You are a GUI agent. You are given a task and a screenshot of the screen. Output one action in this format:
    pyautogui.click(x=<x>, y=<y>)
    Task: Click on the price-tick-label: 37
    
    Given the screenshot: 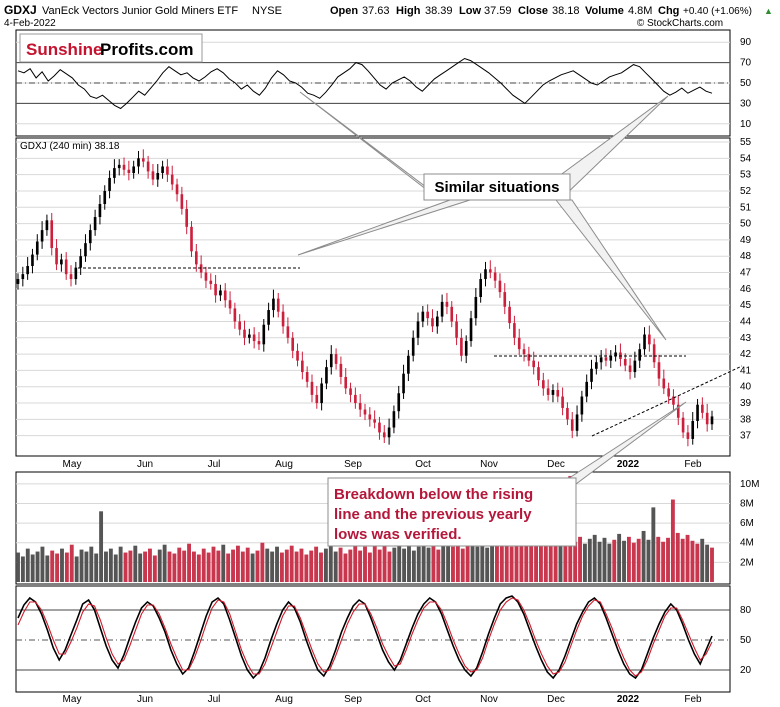 What is the action you would take?
    pyautogui.click(x=746, y=436)
    